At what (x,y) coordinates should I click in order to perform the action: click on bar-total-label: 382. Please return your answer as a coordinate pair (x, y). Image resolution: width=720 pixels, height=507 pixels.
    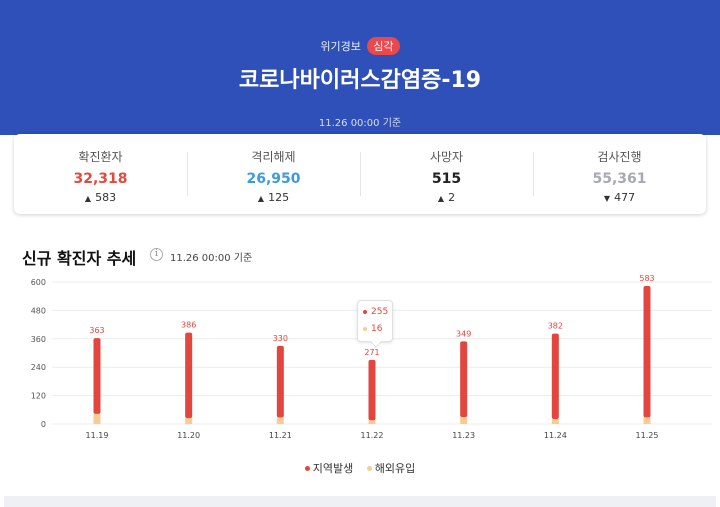
    Looking at the image, I should click on (555, 326).